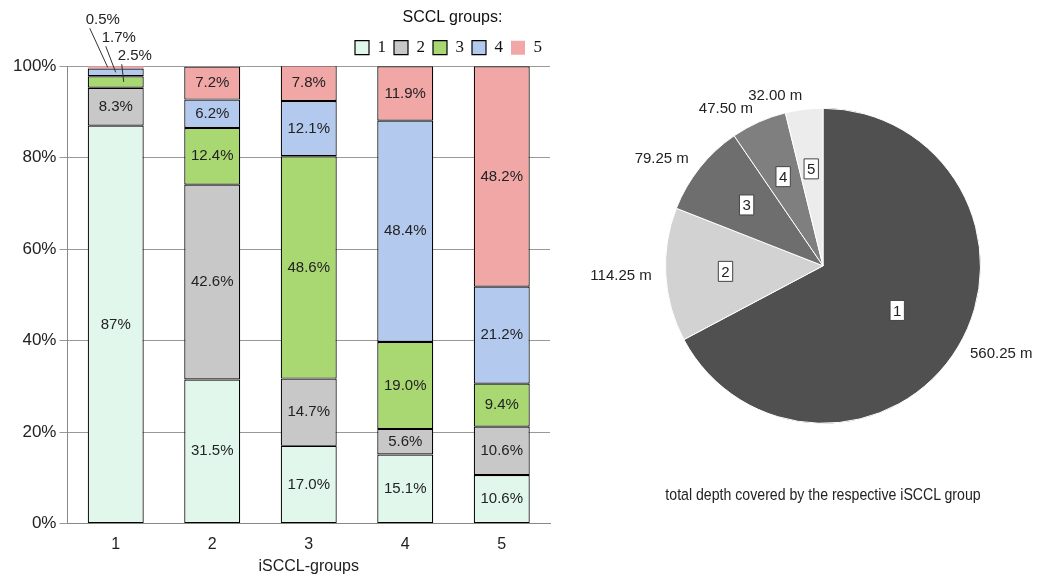 The height and width of the screenshot is (576, 1061). I want to click on data-label: 12.4%, so click(212, 155).